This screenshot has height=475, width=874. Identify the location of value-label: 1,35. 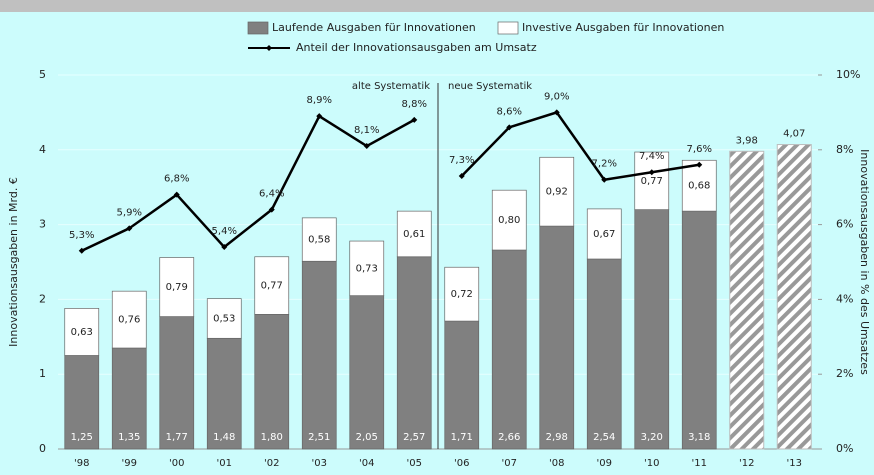
(129, 437).